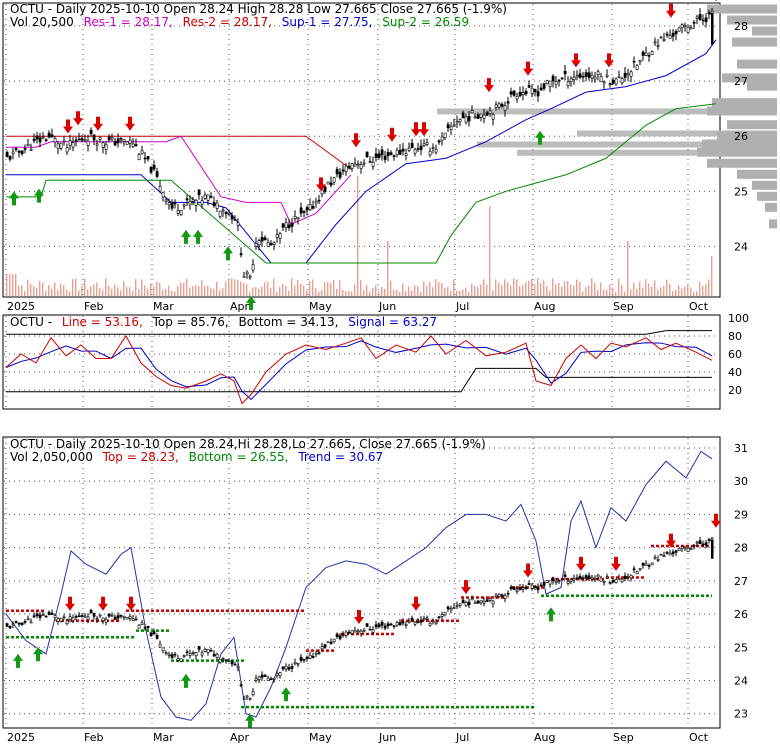  I want to click on price-header-sup1: Sup-1 = 27.75,, so click(327, 22).